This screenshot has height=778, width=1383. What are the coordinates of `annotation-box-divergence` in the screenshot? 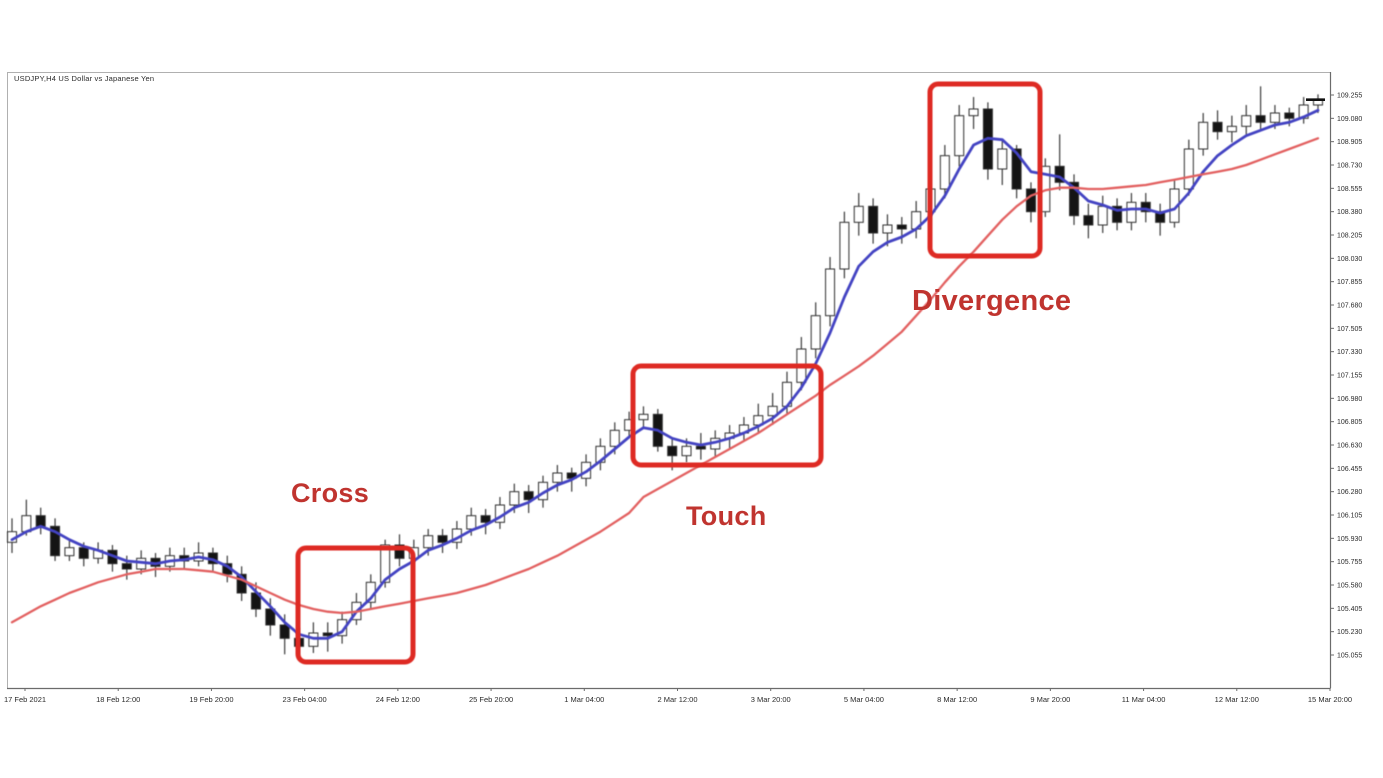 It's located at (985, 170).